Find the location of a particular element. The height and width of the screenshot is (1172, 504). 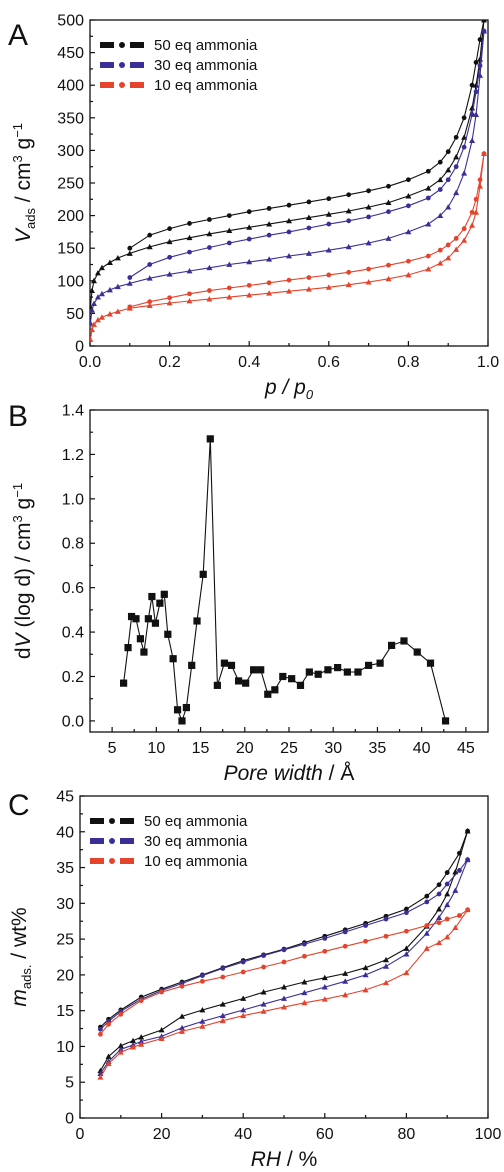

y-tick-label: 0.2 is located at coordinates (73, 677).